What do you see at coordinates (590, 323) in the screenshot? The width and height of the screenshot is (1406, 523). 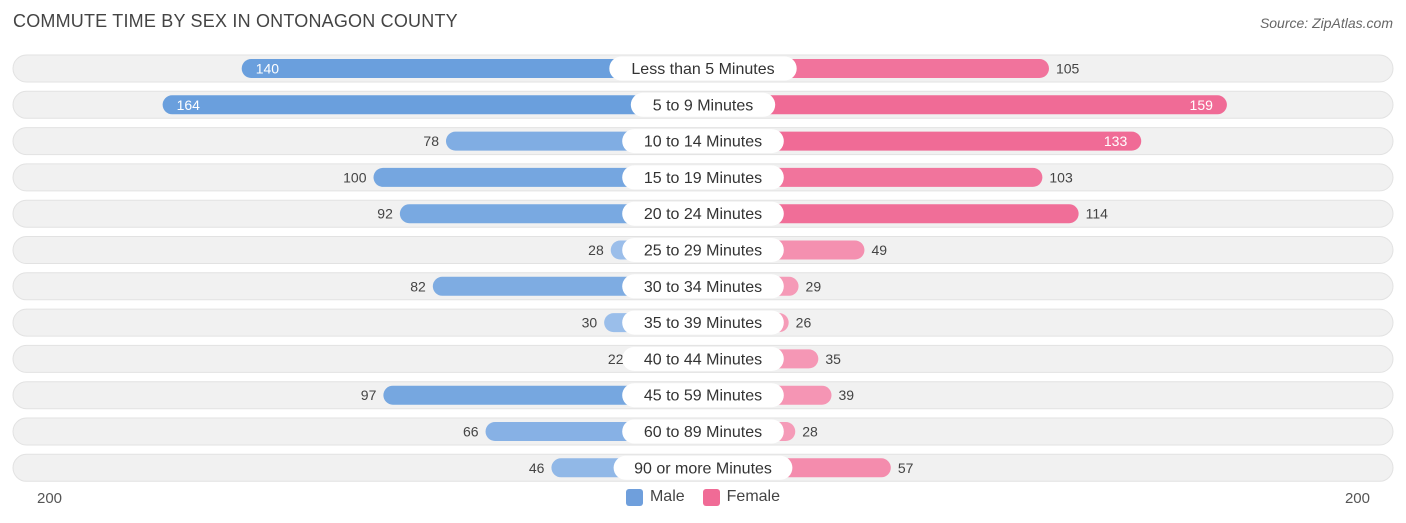 I see `value-label-male: 30` at bounding box center [590, 323].